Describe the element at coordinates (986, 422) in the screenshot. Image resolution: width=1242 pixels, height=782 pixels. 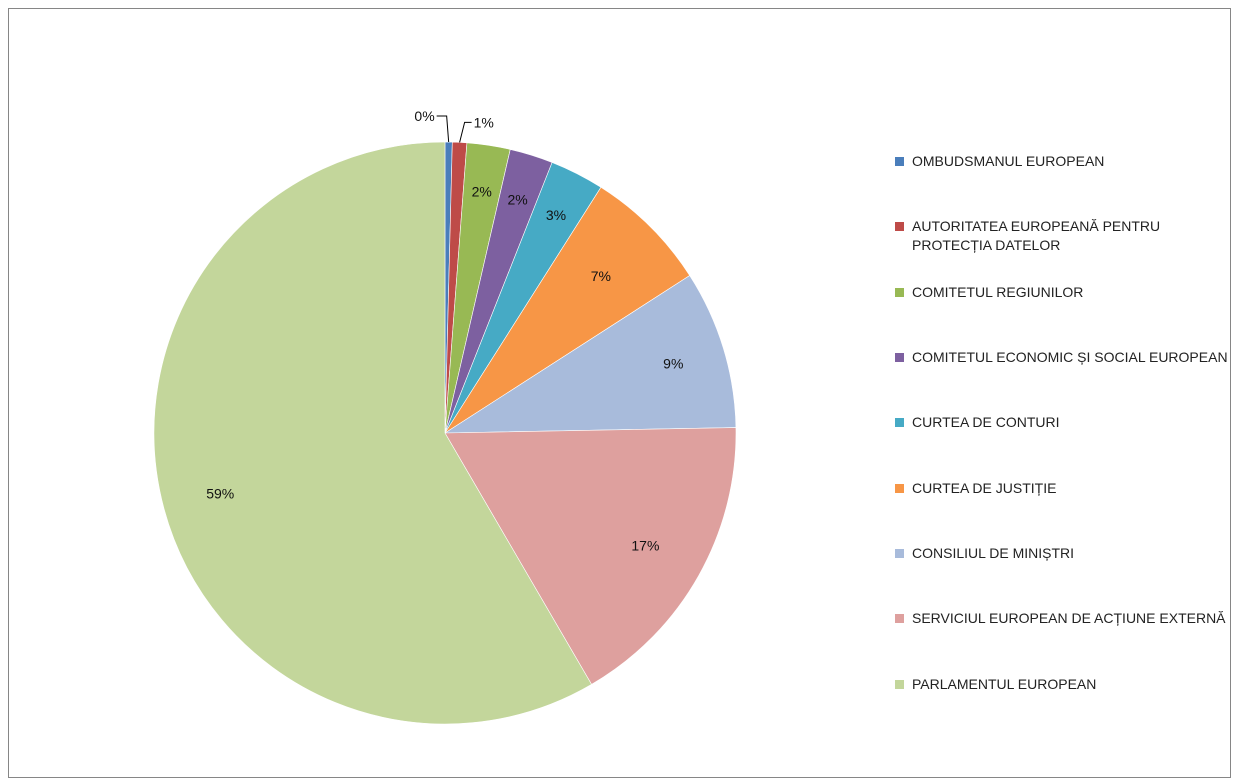
I see `legend-label-court-auditors: CURTEA DE CONTURI` at that location.